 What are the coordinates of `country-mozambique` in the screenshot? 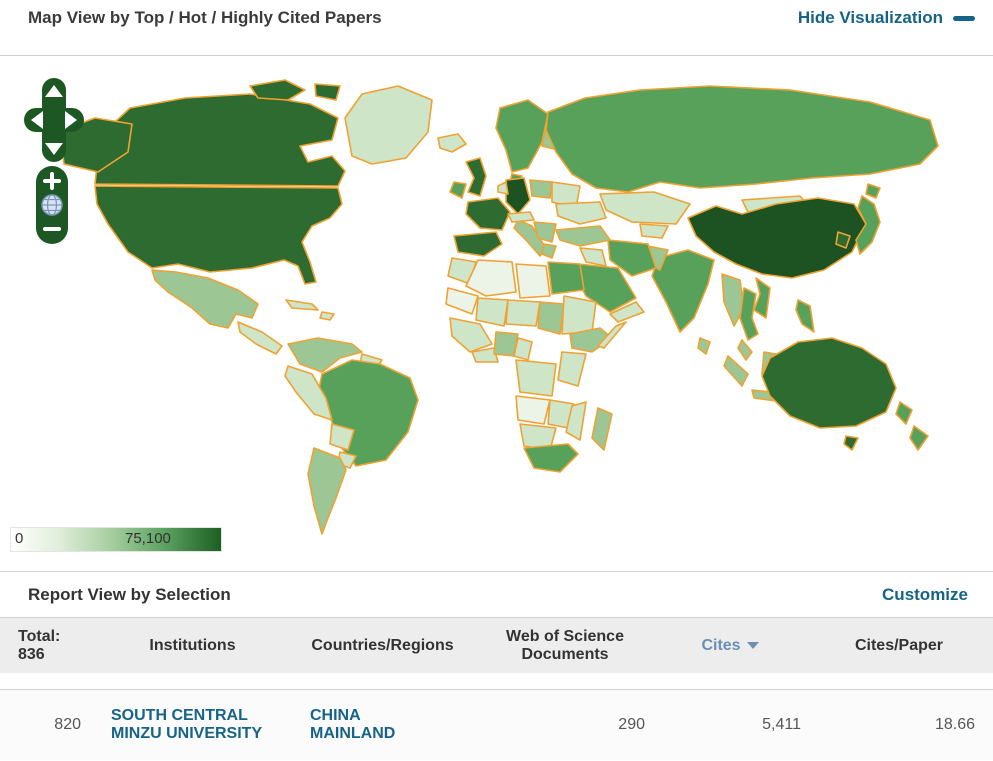 It's located at (576, 421).